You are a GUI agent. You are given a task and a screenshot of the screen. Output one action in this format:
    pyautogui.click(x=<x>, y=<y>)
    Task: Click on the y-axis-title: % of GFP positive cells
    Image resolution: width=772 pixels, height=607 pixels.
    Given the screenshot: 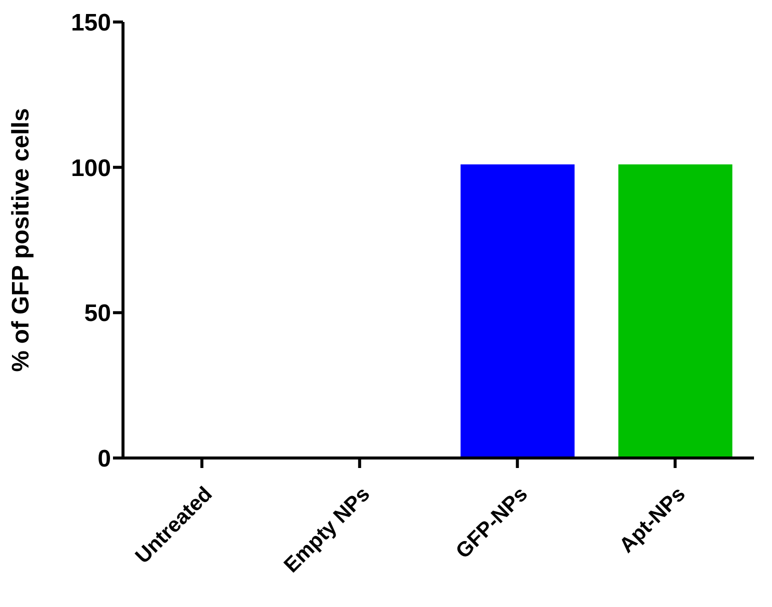 What is the action you would take?
    pyautogui.click(x=21, y=240)
    